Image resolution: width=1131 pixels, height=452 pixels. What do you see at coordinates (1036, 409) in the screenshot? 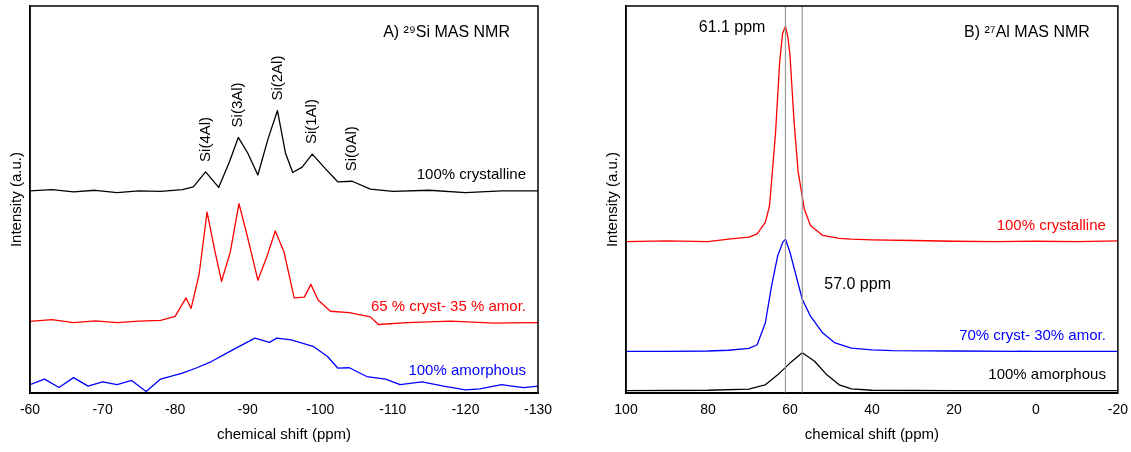
I see `x-tick-label: 0` at bounding box center [1036, 409].